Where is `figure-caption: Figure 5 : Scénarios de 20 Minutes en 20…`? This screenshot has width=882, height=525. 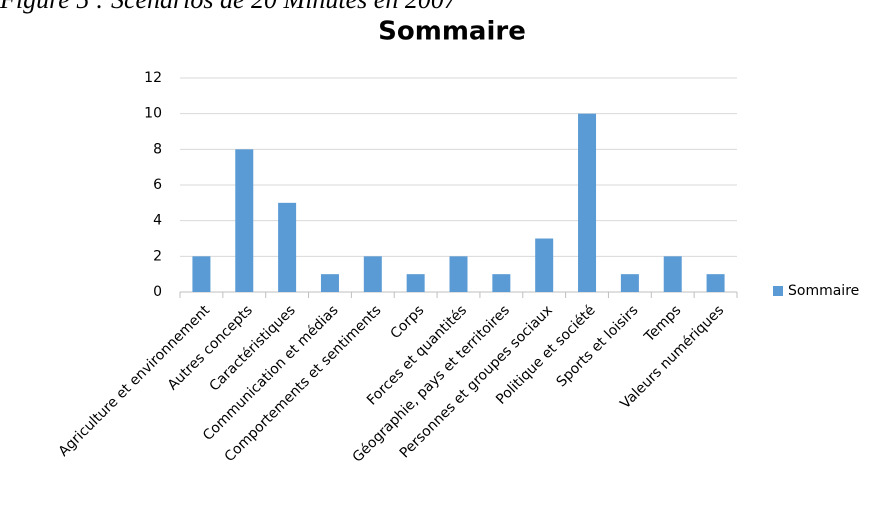
figure-caption: Figure 5 : Scénarios de 20 Minutes en 20… is located at coordinates (229, 7).